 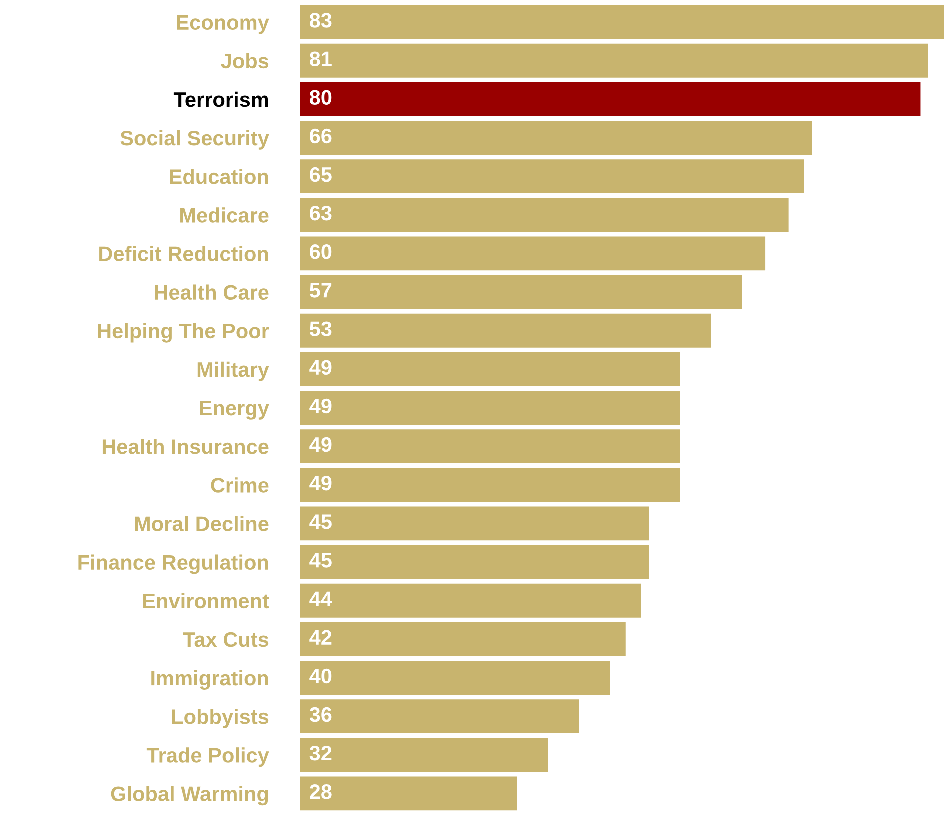 What do you see at coordinates (321, 329) in the screenshot?
I see `data-label: 53` at bounding box center [321, 329].